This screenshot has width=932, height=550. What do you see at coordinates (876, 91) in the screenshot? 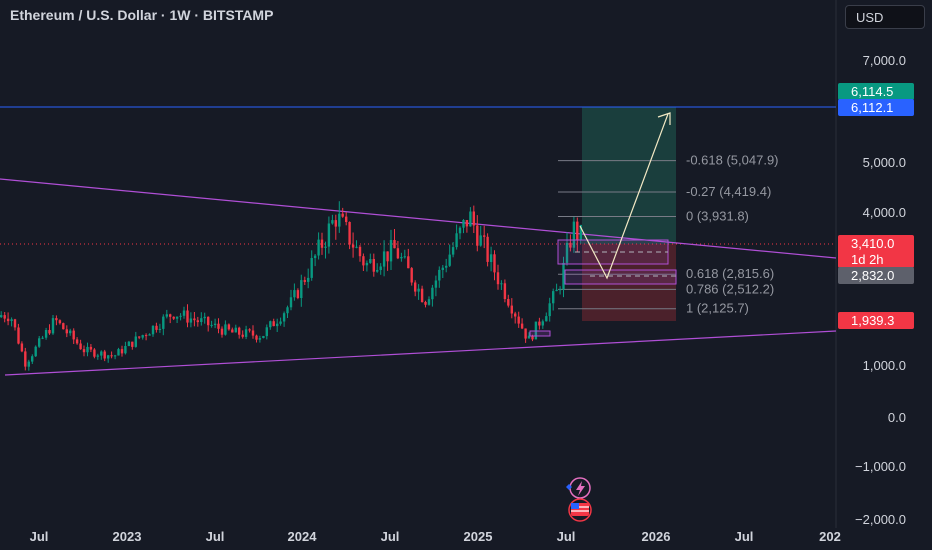
I see `price-tag-target-high: 6,114.5` at bounding box center [876, 91].